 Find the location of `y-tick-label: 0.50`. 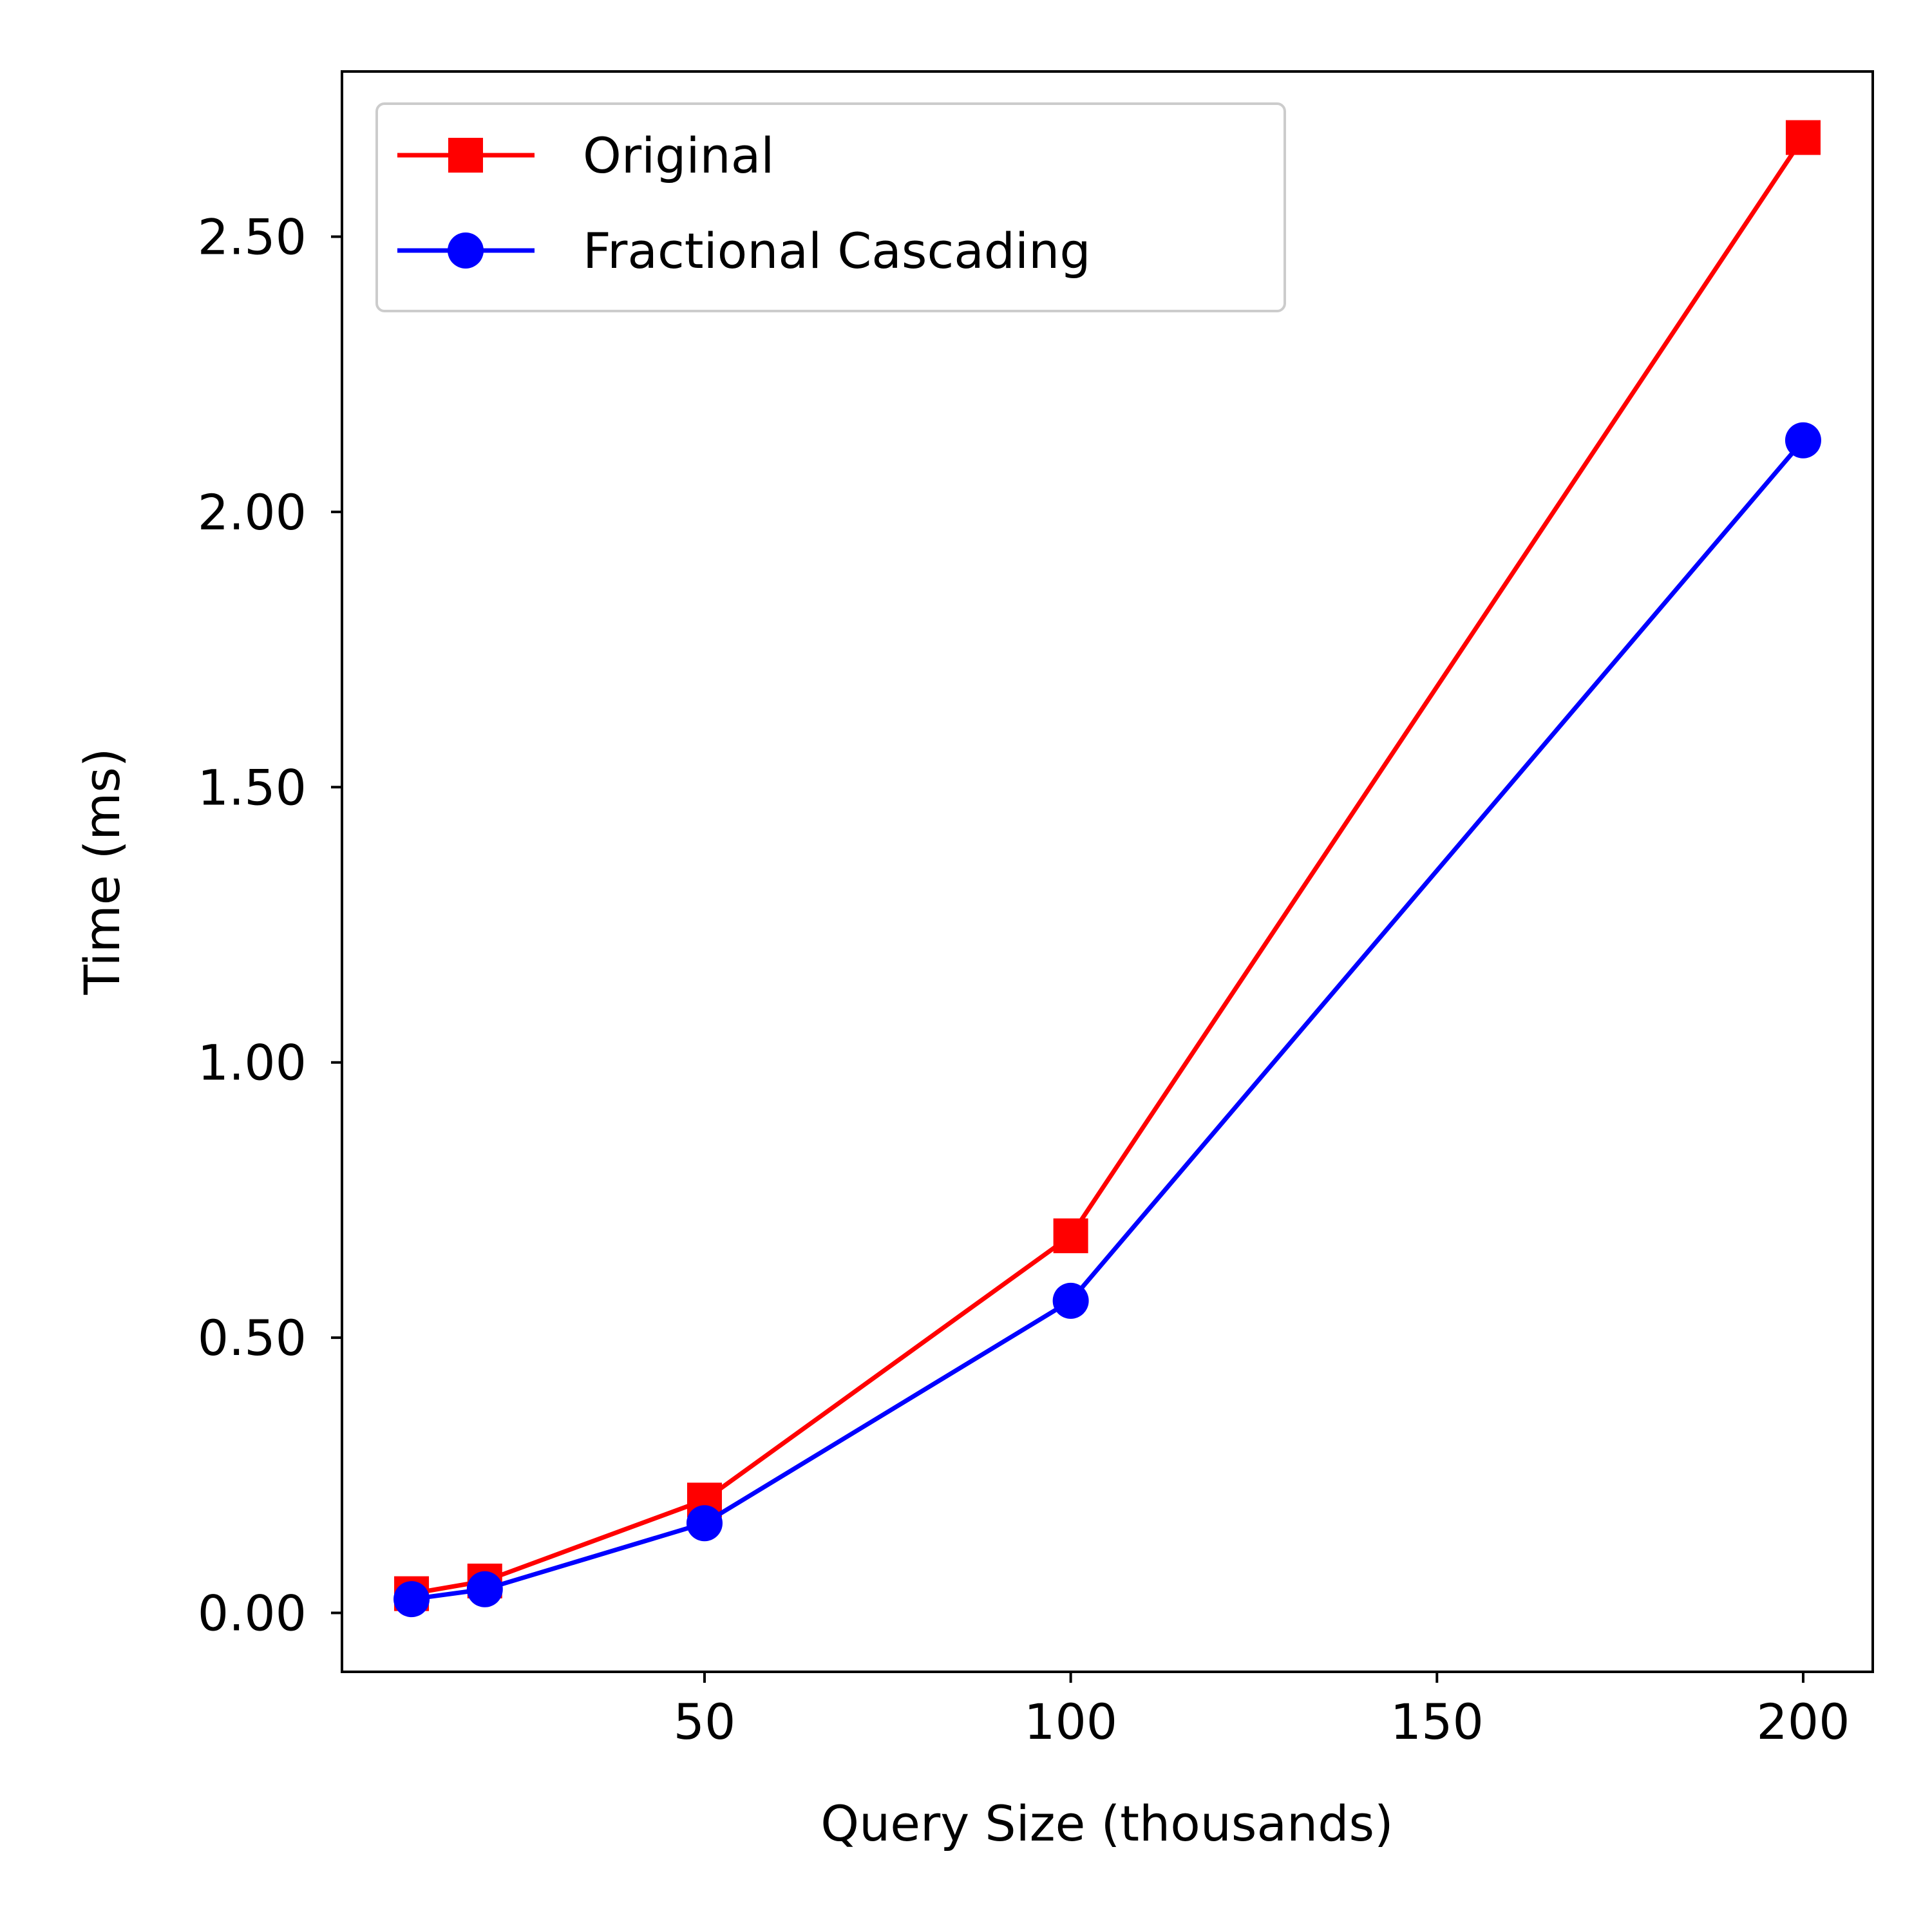

y-tick-label: 0.50 is located at coordinates (253, 1338).